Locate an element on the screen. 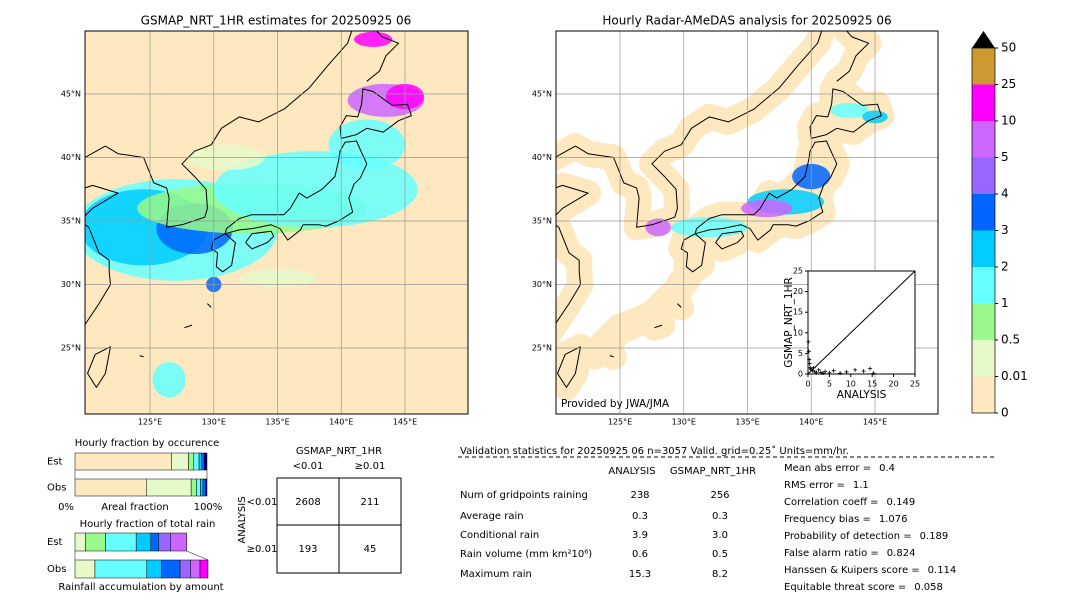  stat-value: 256 is located at coordinates (719, 495).